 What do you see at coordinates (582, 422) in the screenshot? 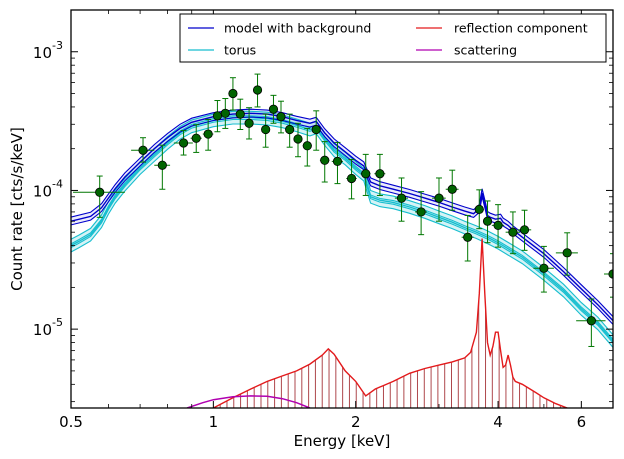
I see `x-tick-label: 6` at bounding box center [582, 422].